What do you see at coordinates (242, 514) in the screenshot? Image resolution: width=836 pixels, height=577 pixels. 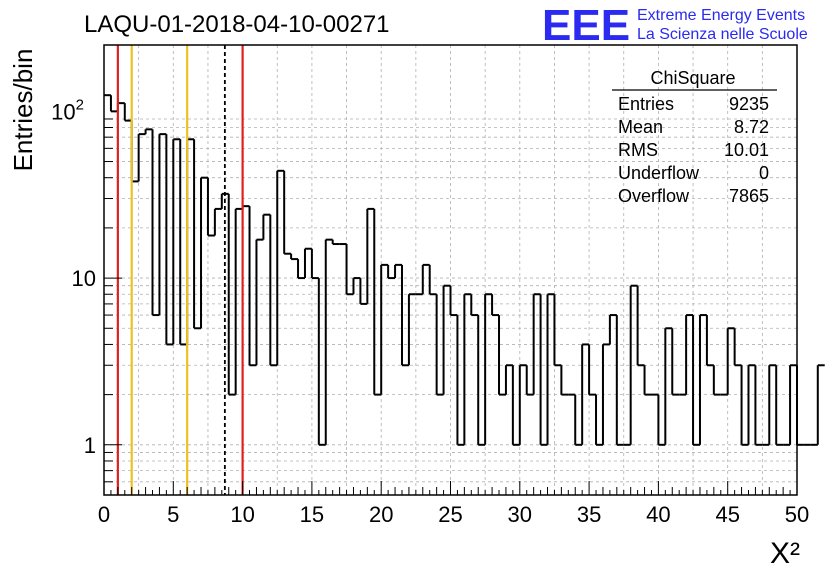 I see `x-tick-label: 10` at bounding box center [242, 514].